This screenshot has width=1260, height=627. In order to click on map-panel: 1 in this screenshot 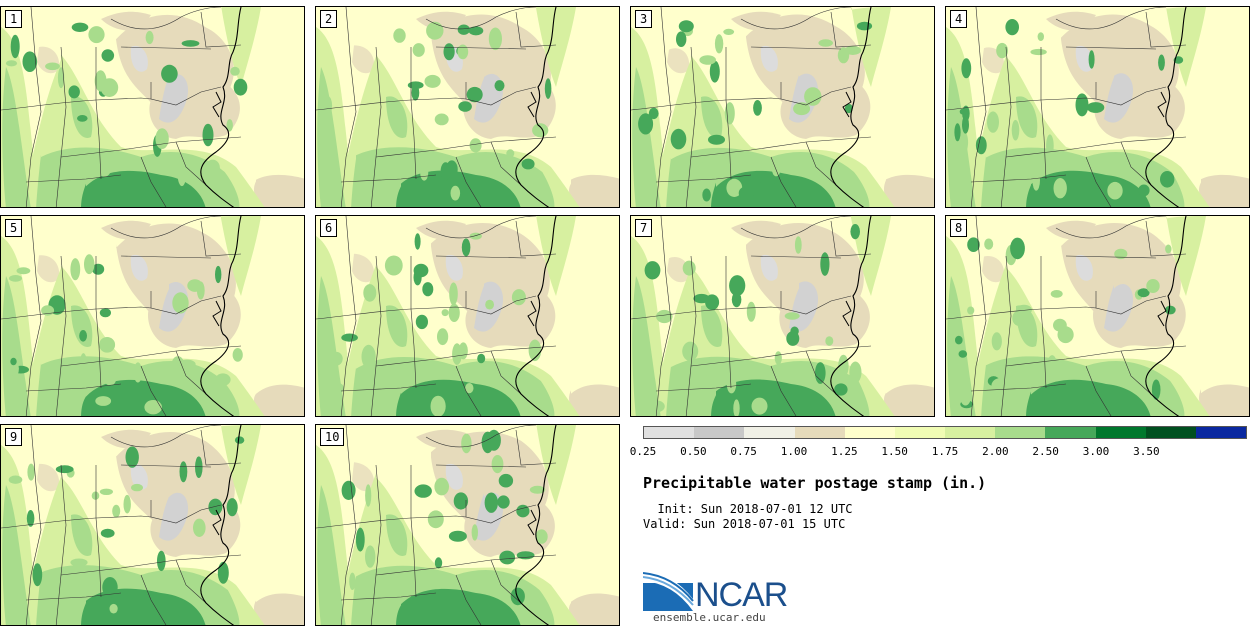, I will do `click(152, 107)`.